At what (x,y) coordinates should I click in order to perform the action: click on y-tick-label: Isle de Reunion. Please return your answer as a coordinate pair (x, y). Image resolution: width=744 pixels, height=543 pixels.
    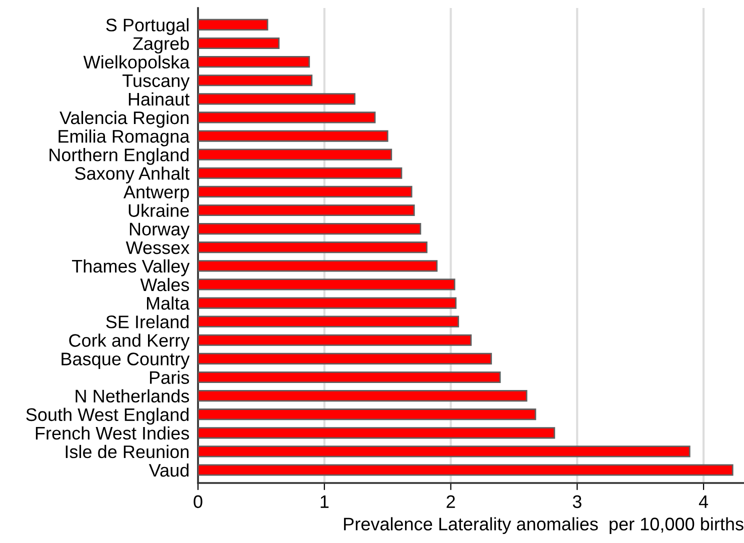
    Looking at the image, I should click on (127, 451).